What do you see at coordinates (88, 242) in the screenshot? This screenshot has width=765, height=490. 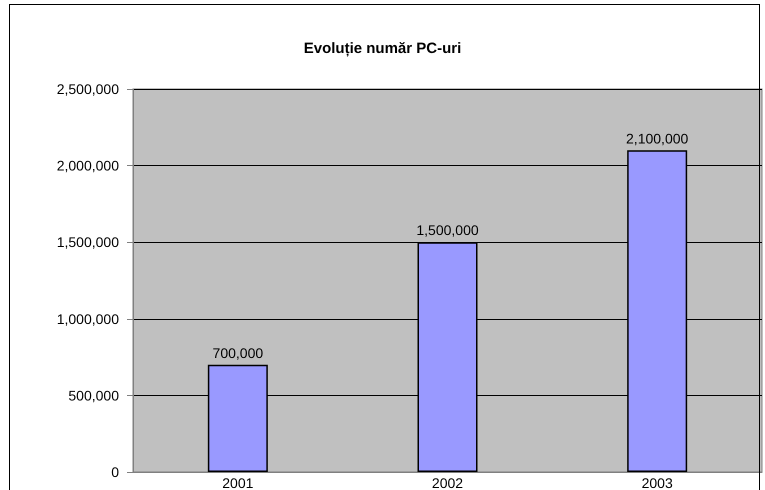 I see `y-tick-label: 1,500,000` at bounding box center [88, 242].